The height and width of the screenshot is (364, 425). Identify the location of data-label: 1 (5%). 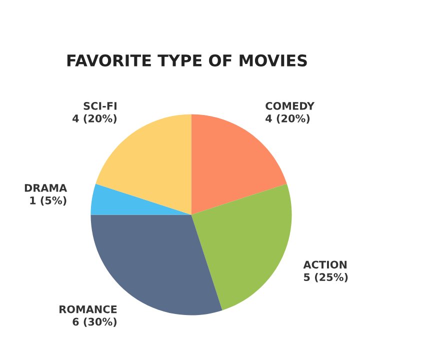
(48, 201).